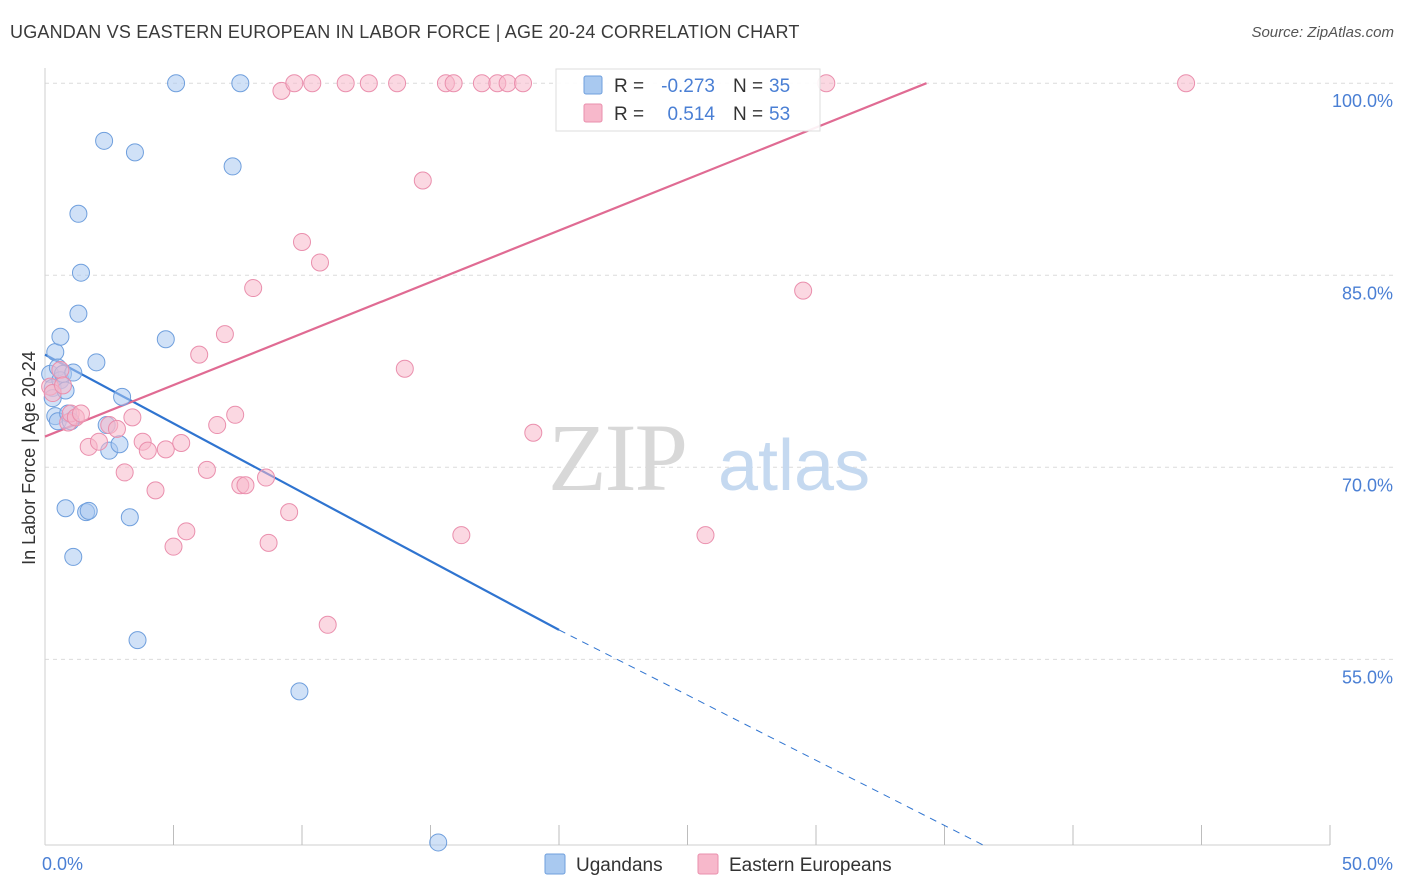 This screenshot has width=1406, height=892. Describe the element at coordinates (62, 864) in the screenshot. I see `x-tick-label: 0.0%` at that location.